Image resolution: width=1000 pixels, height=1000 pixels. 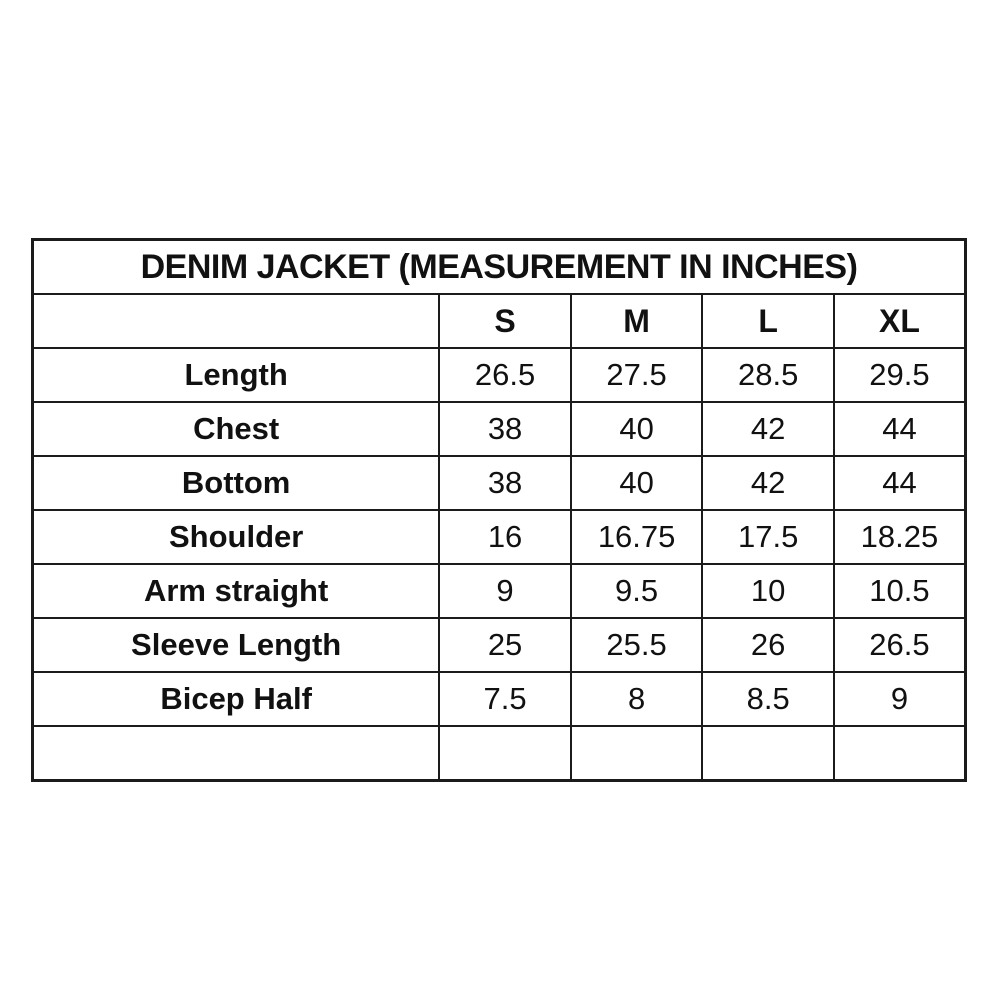 What do you see at coordinates (899, 321) in the screenshot?
I see `size-column-header-xl: XL` at bounding box center [899, 321].